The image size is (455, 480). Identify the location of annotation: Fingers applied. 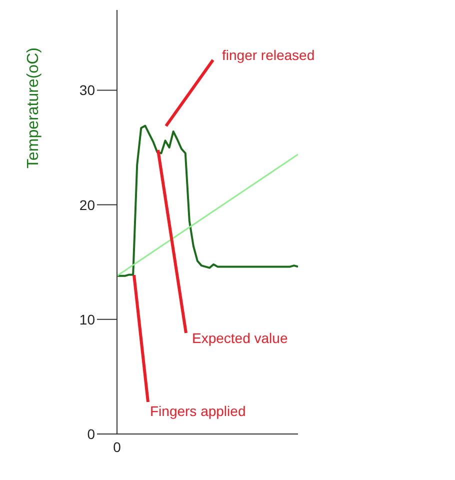
(198, 411).